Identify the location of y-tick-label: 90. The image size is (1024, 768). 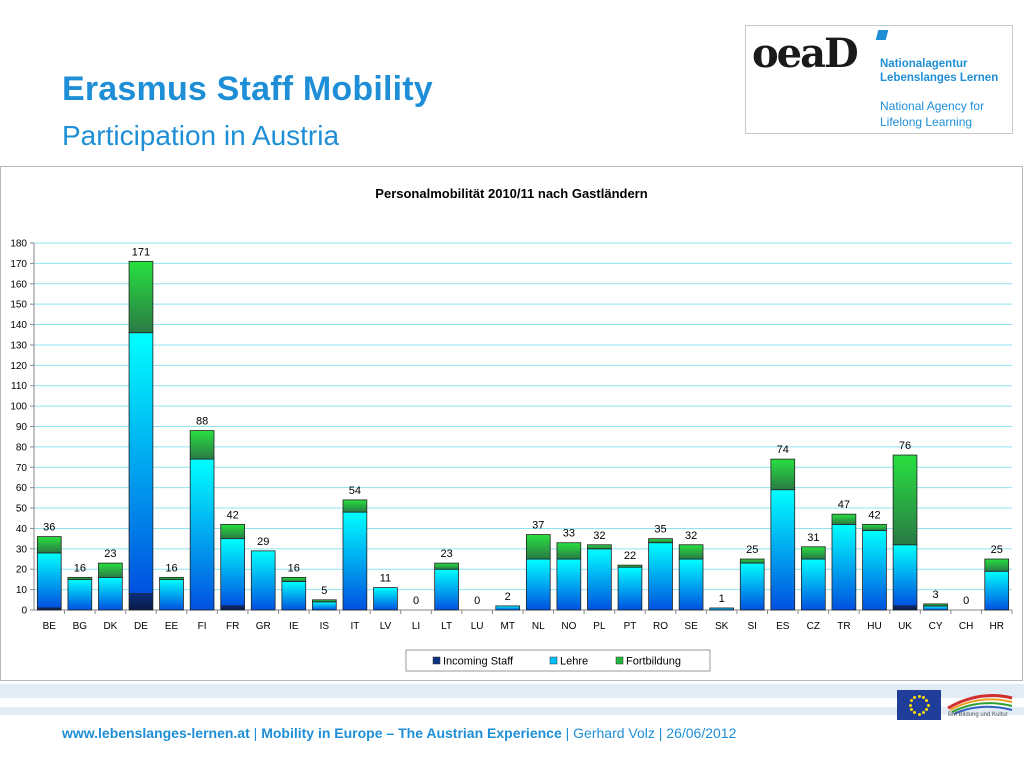
(22, 427).